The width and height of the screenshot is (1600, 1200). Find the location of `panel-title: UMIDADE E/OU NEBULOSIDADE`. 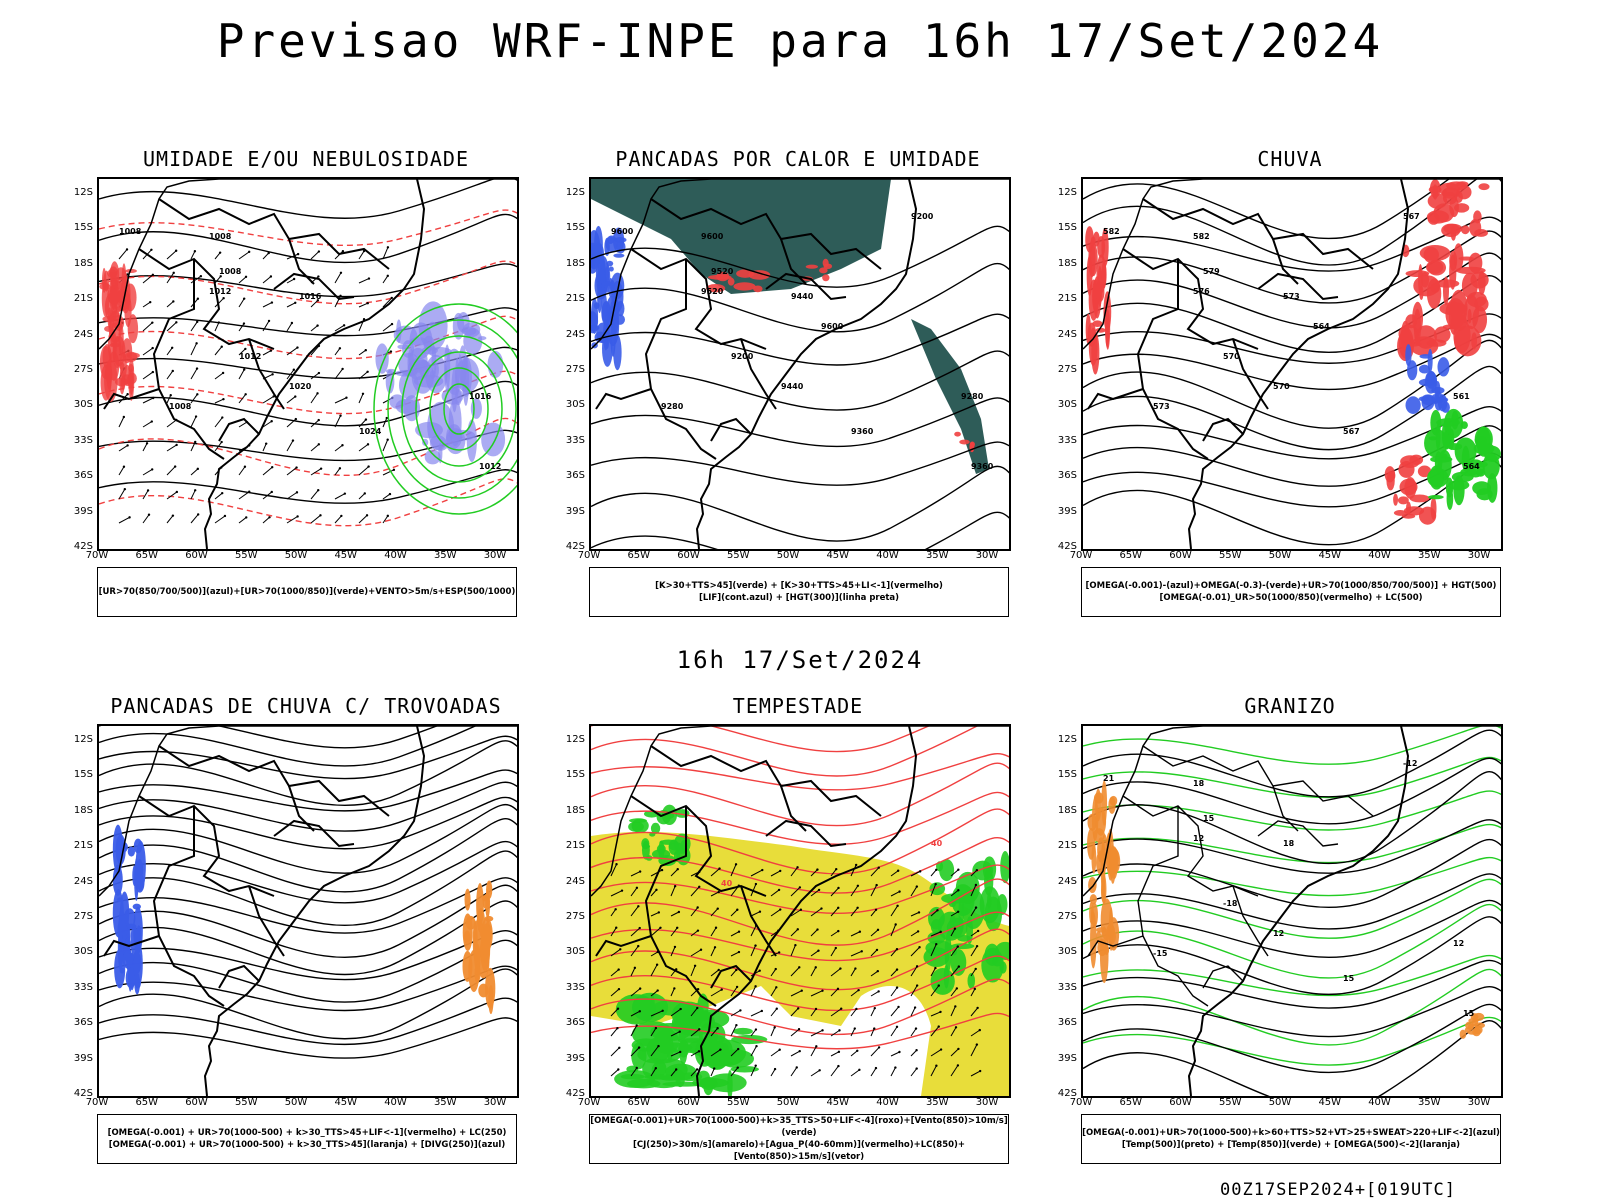

panel-title: UMIDADE E/OU NEBULOSIDADE is located at coordinates (306, 159).